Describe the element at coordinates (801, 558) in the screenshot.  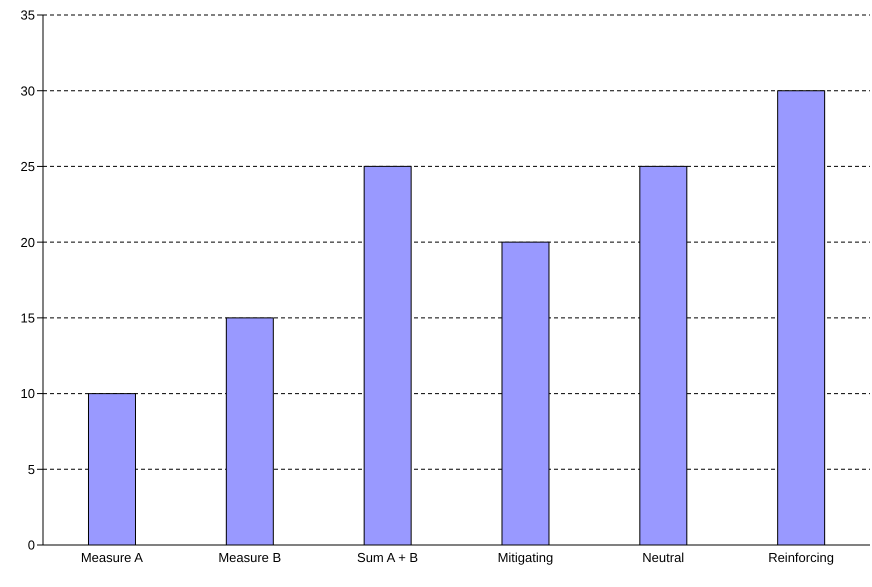
I see `x-tick-label: Reinforcing` at that location.